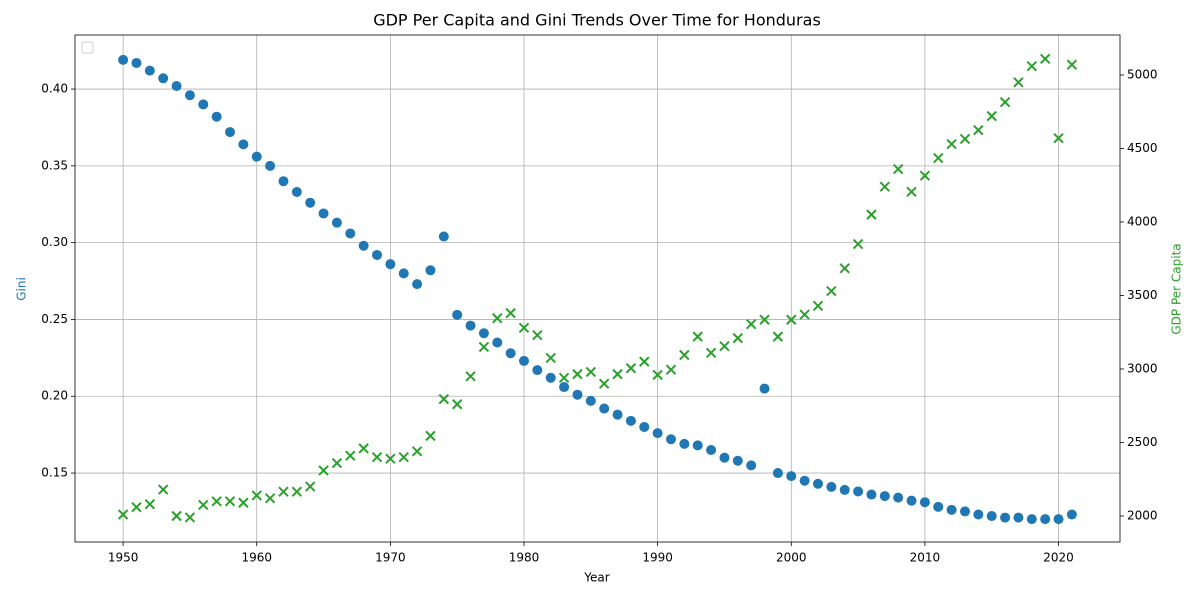 The height and width of the screenshot is (604, 1200). What do you see at coordinates (54, 165) in the screenshot?
I see `y-tick-label: 0.35` at bounding box center [54, 165].